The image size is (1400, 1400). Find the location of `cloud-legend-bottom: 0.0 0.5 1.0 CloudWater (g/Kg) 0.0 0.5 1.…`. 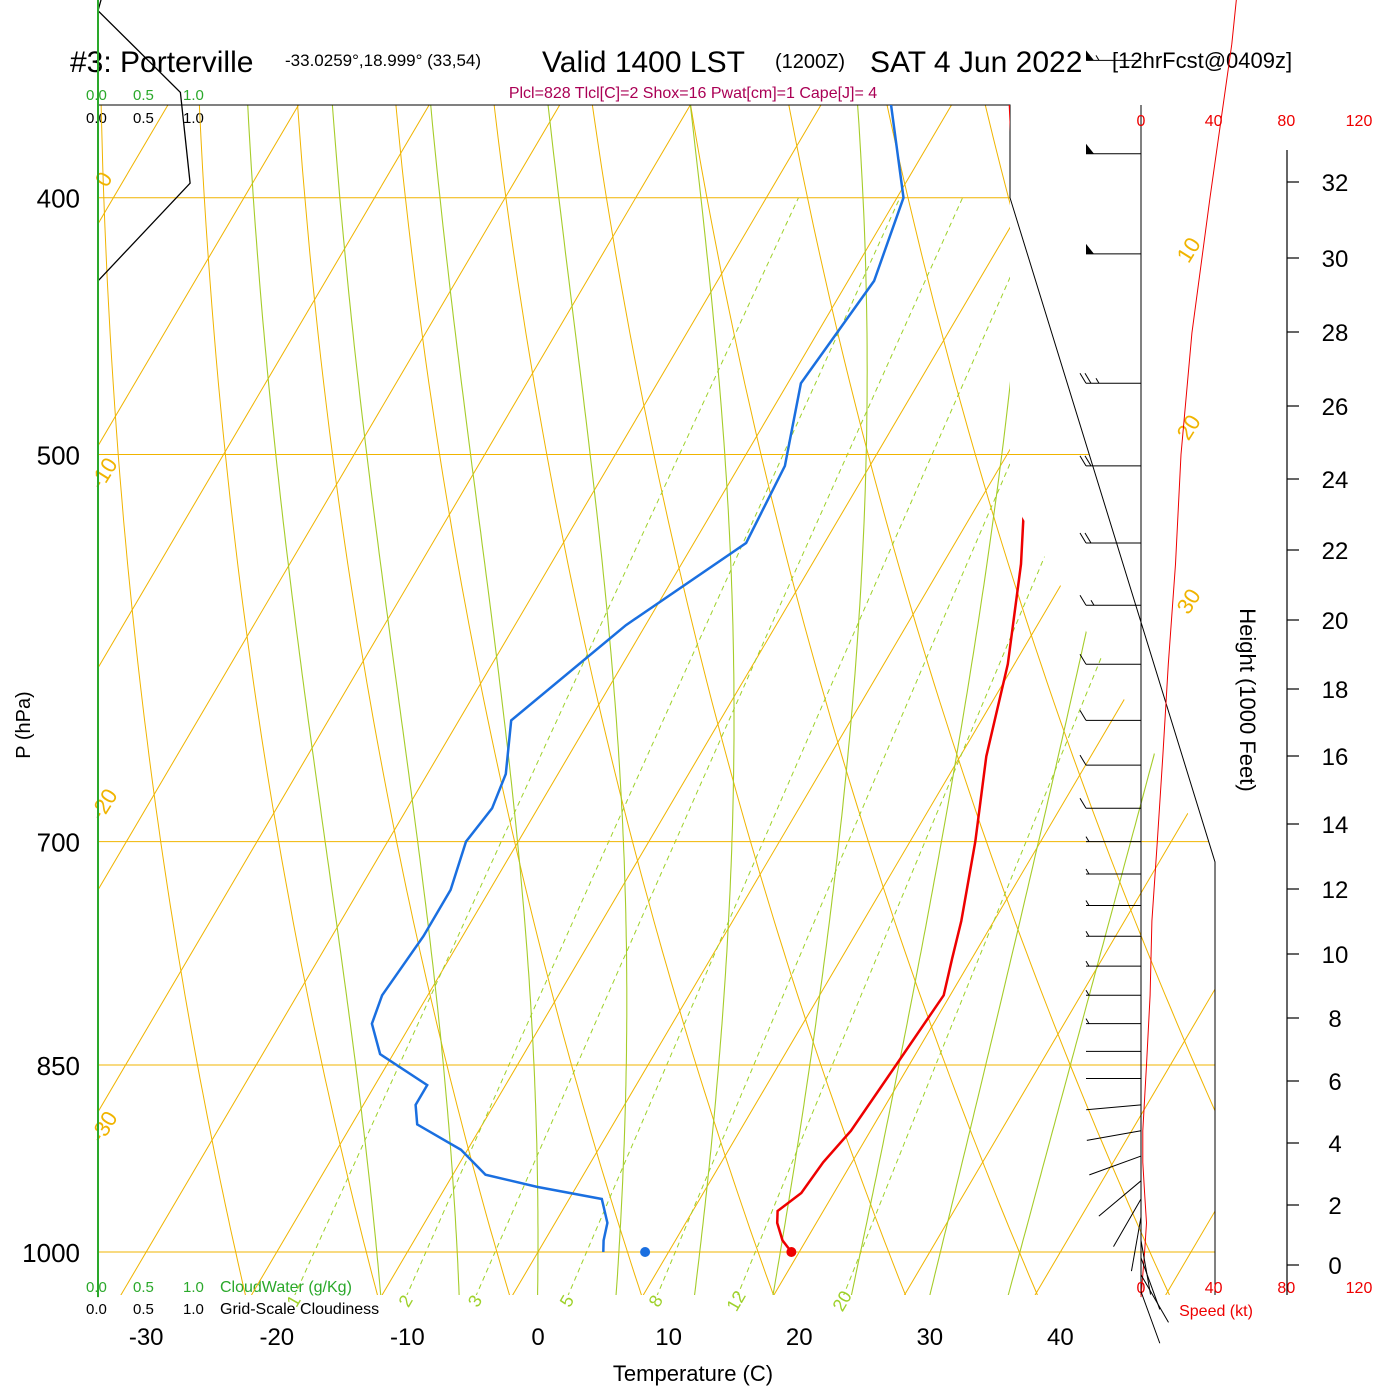

cloud-legend-bottom: 0.0 0.5 1.0 CloudWater (g/Kg) 0.0 0.5 1.… is located at coordinates (232, 1298).